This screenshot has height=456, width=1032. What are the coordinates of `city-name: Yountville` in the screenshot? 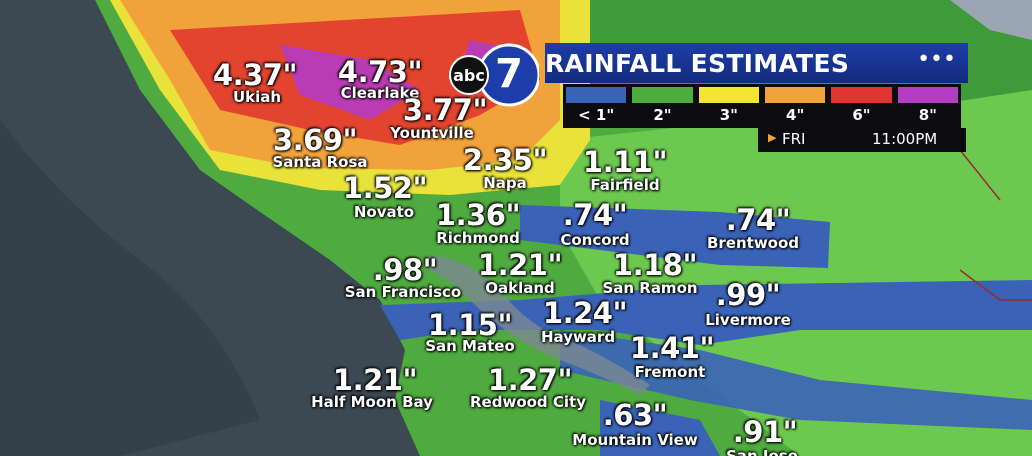 It's located at (432, 133).